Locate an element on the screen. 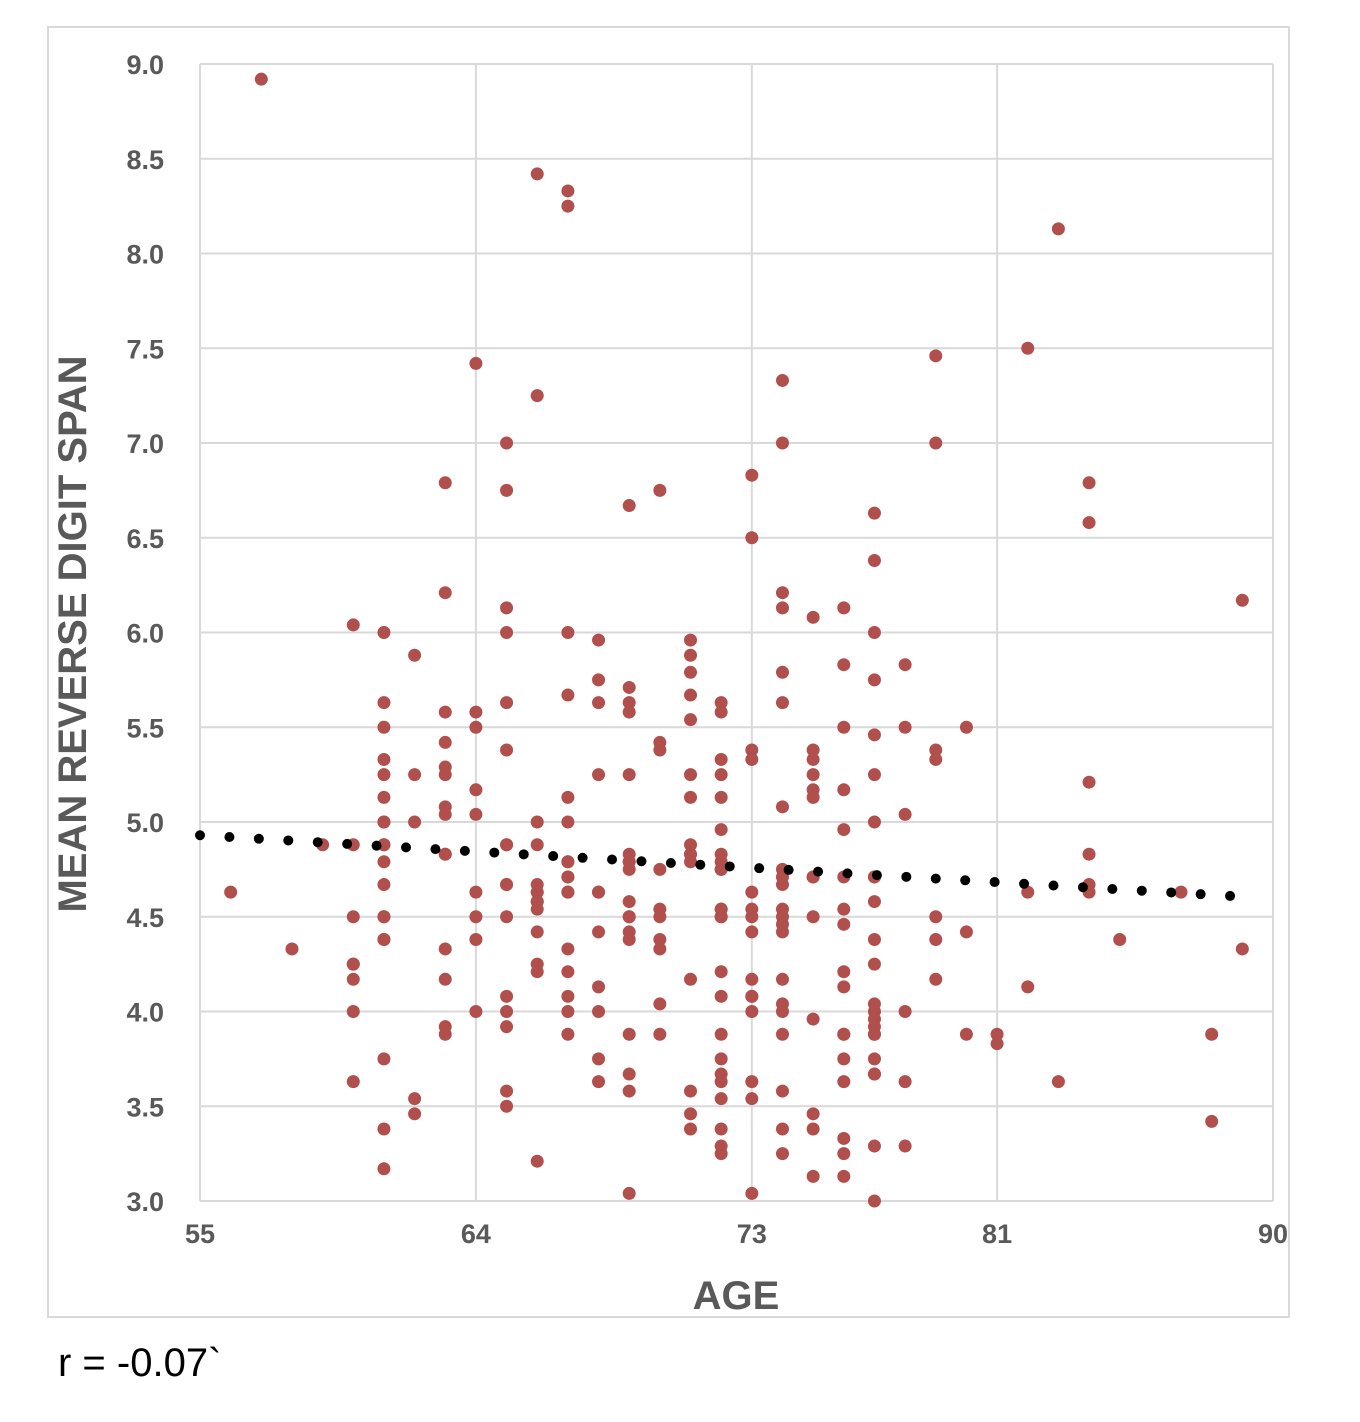 The width and height of the screenshot is (1360, 1422). y-tick-label: 6.5 is located at coordinates (145, 539).